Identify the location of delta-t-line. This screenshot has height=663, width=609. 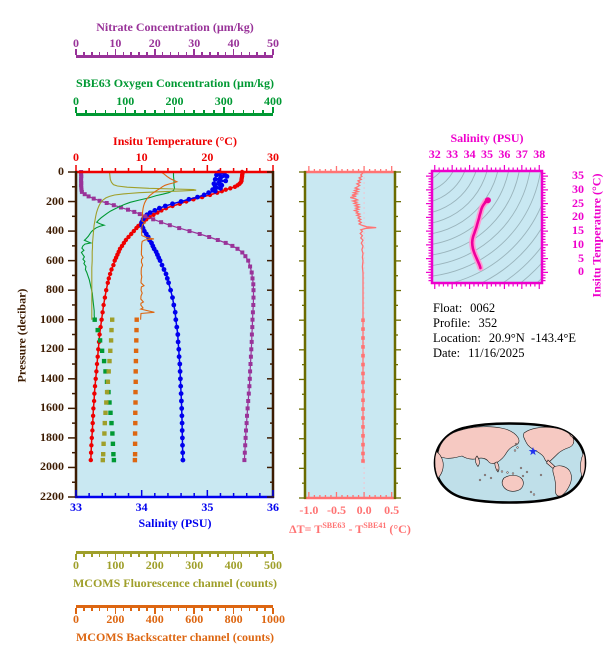
(363, 316).